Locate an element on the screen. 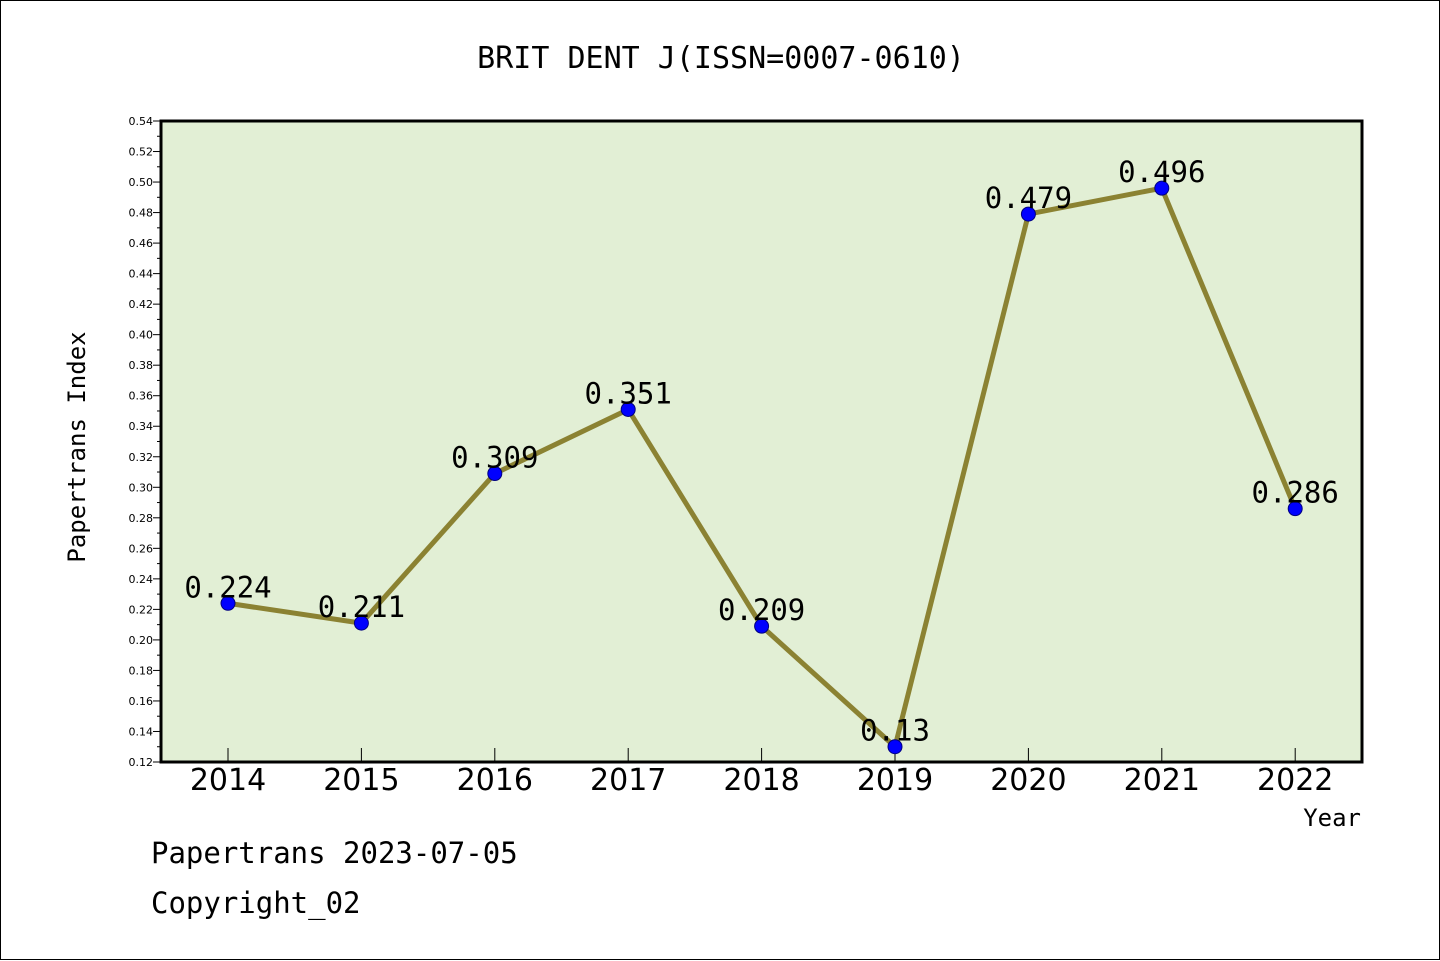  y-tick-label: 0.12 is located at coordinates (141, 762).